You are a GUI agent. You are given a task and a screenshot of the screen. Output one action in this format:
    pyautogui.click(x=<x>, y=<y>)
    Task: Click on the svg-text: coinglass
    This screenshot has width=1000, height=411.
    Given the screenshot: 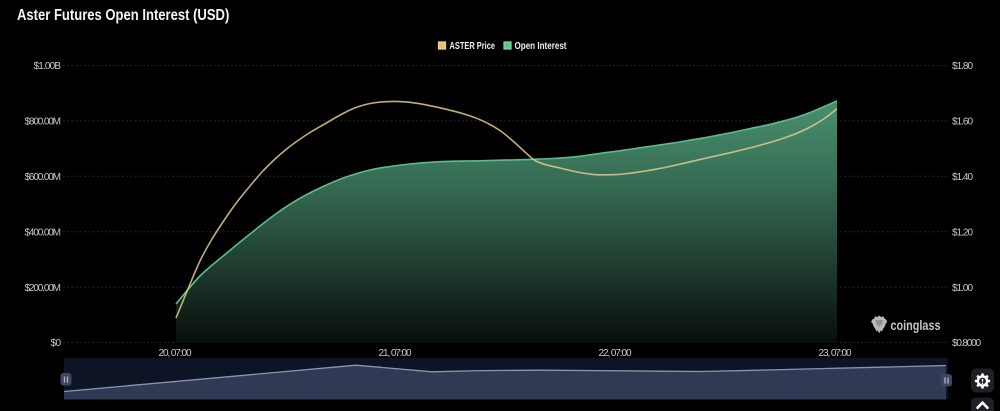 What is the action you would take?
    pyautogui.click(x=916, y=325)
    